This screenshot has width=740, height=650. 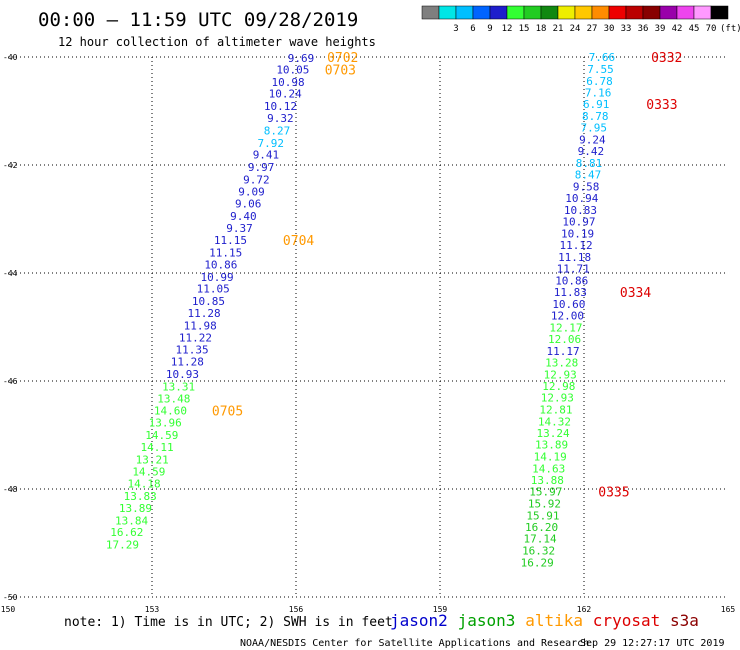 I want to click on wave-height-point: 9.24, so click(x=592, y=140).